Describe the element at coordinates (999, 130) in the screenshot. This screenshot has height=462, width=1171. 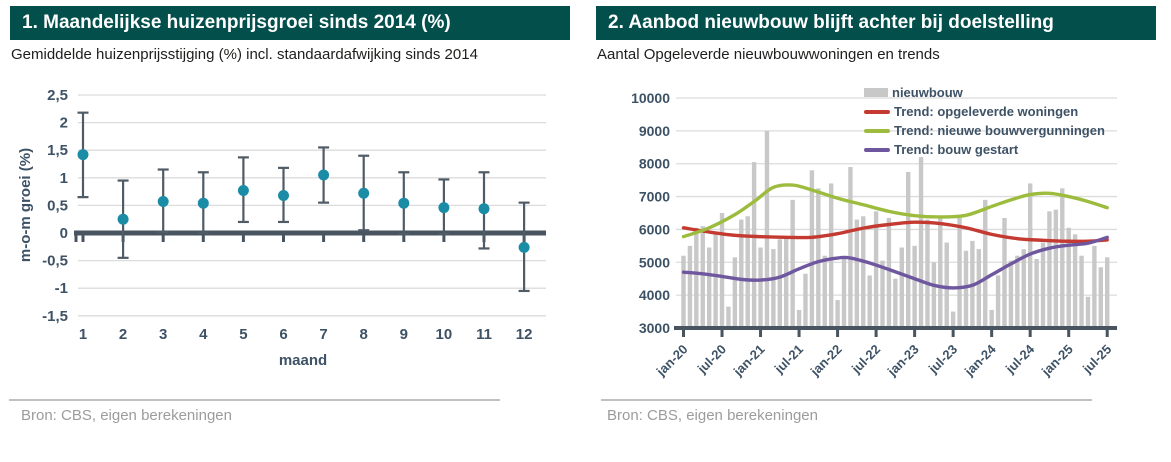
I see `legend-label: Trend: nieuwe bouwvergunningen` at that location.